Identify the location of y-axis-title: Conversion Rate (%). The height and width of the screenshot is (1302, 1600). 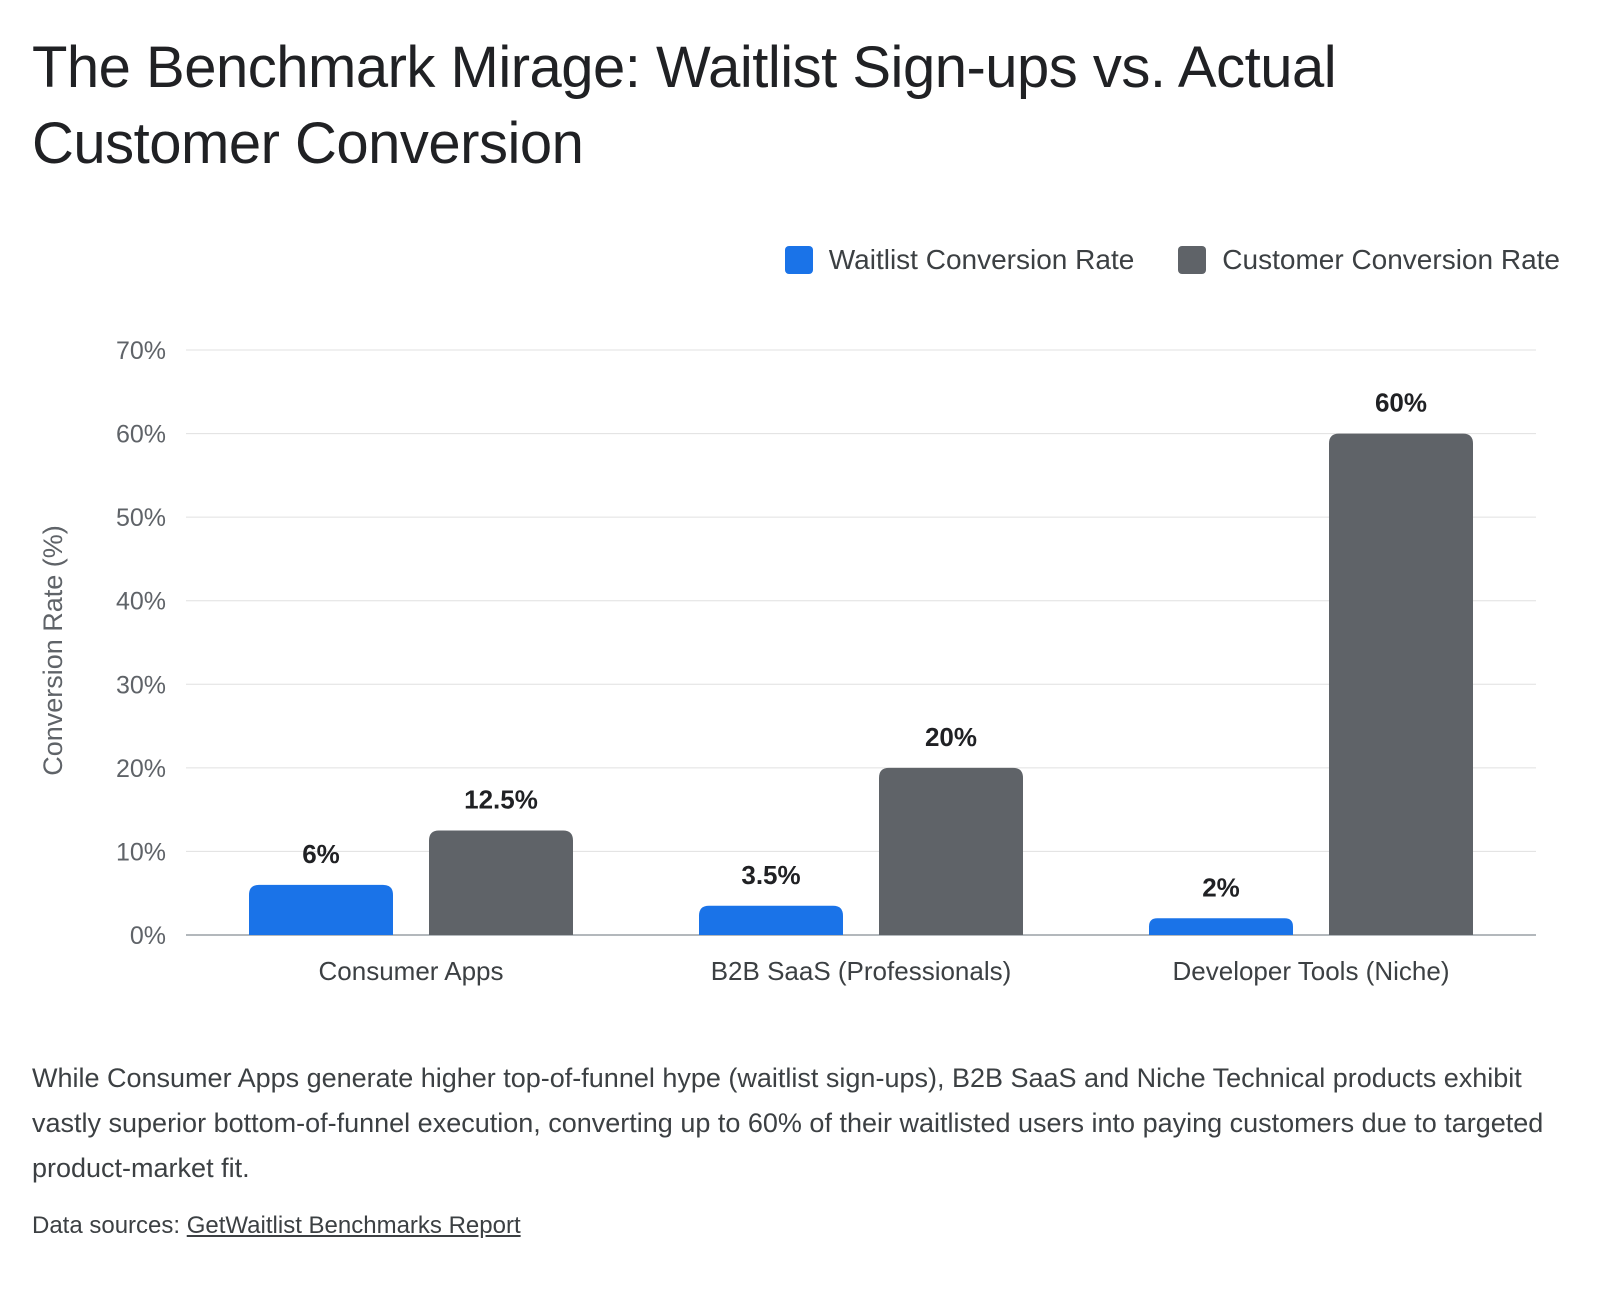
(53, 650).